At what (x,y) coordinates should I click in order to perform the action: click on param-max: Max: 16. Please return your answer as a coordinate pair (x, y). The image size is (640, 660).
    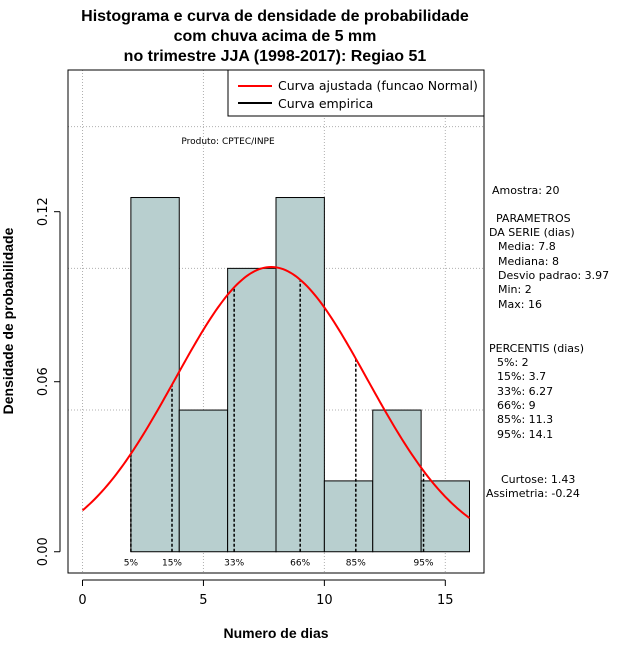
    Looking at the image, I should click on (520, 304).